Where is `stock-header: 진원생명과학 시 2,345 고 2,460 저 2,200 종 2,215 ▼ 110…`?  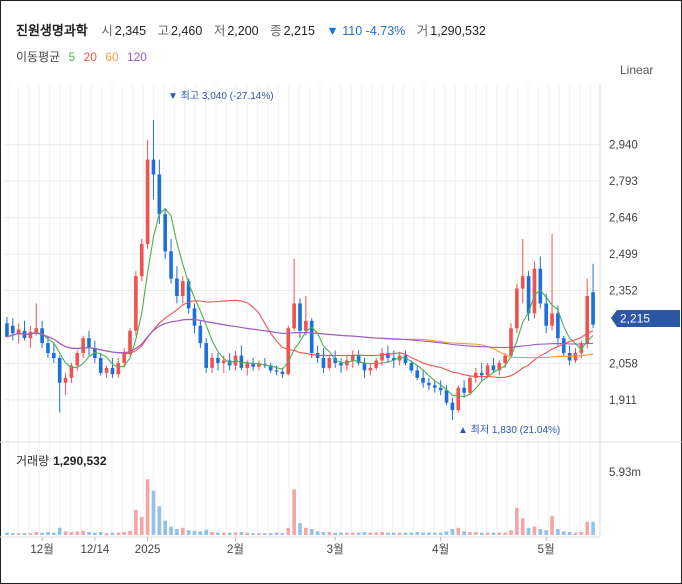
stock-header: 진원생명과학 시 2,345 고 2,460 저 2,200 종 2,215 ▼ 110… is located at coordinates (255, 29).